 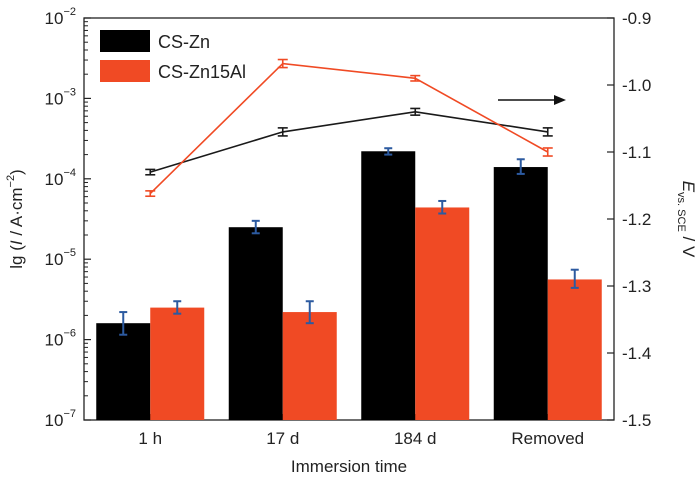 I want to click on right-tick-label: -1.0, so click(x=636, y=85).